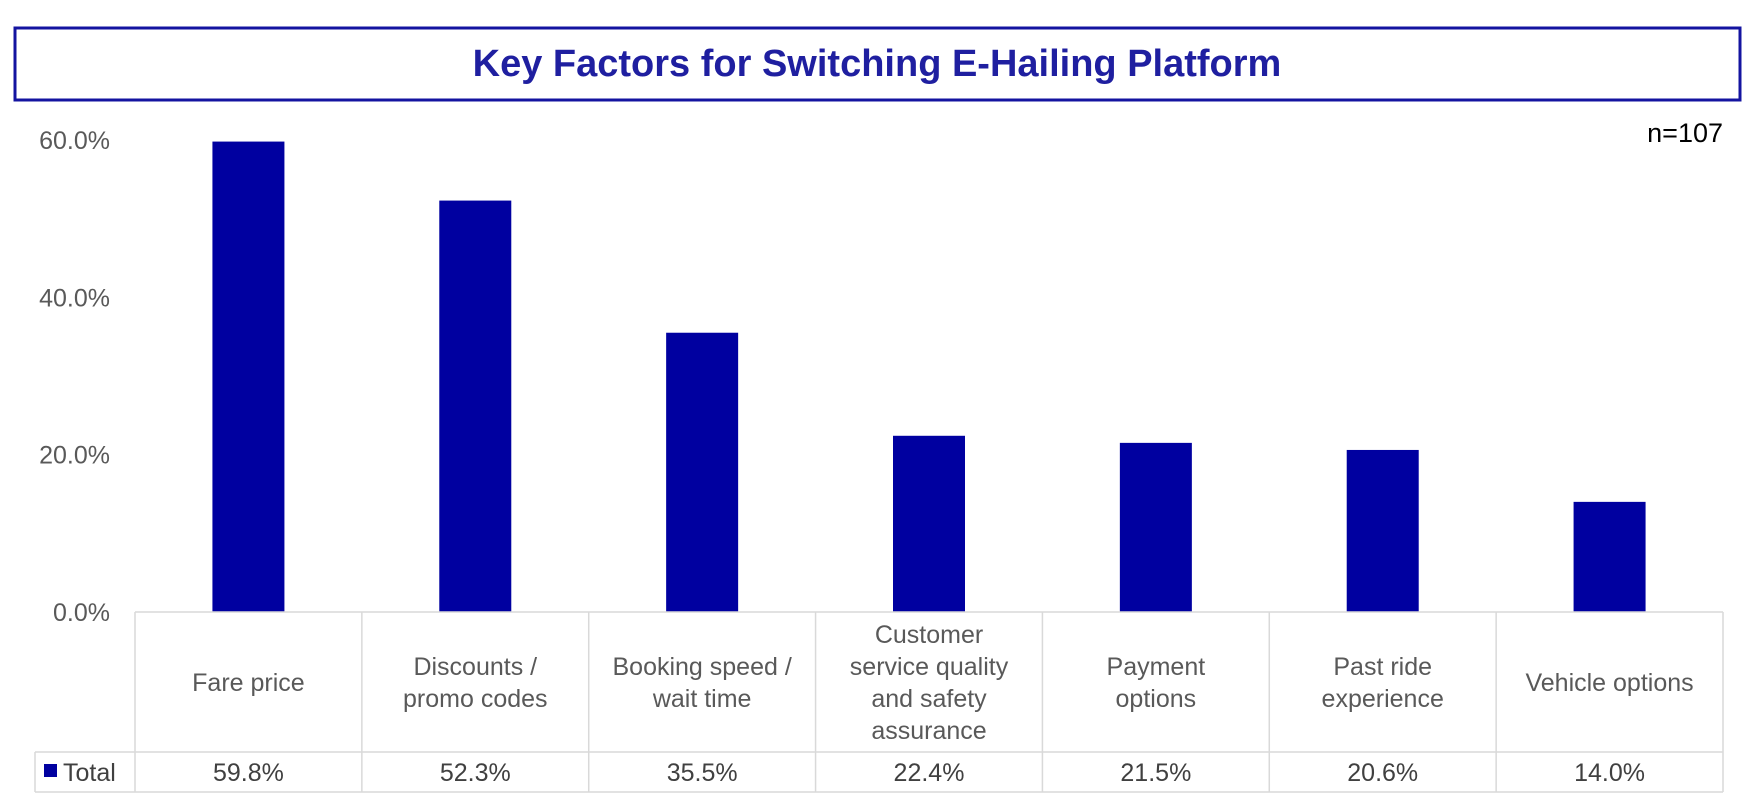 This screenshot has height=807, width=1759. Describe the element at coordinates (1685, 133) in the screenshot. I see `sample-size-note: n=107` at that location.